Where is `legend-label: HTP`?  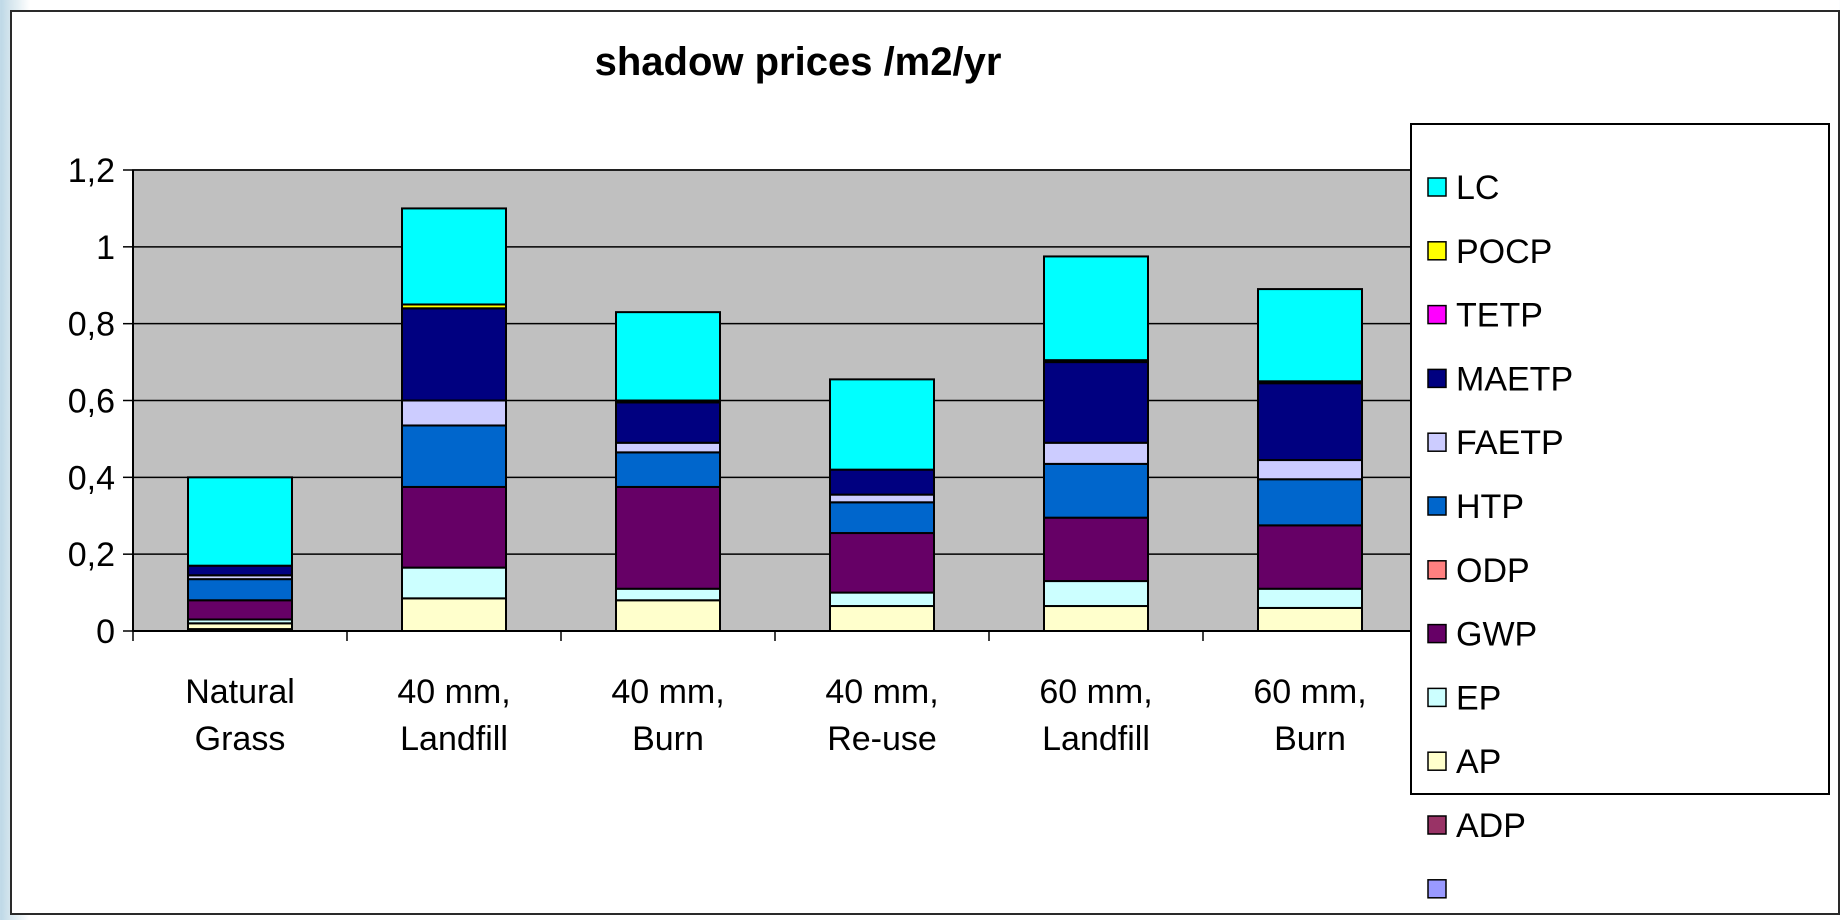
legend-label: HTP is located at coordinates (1490, 507).